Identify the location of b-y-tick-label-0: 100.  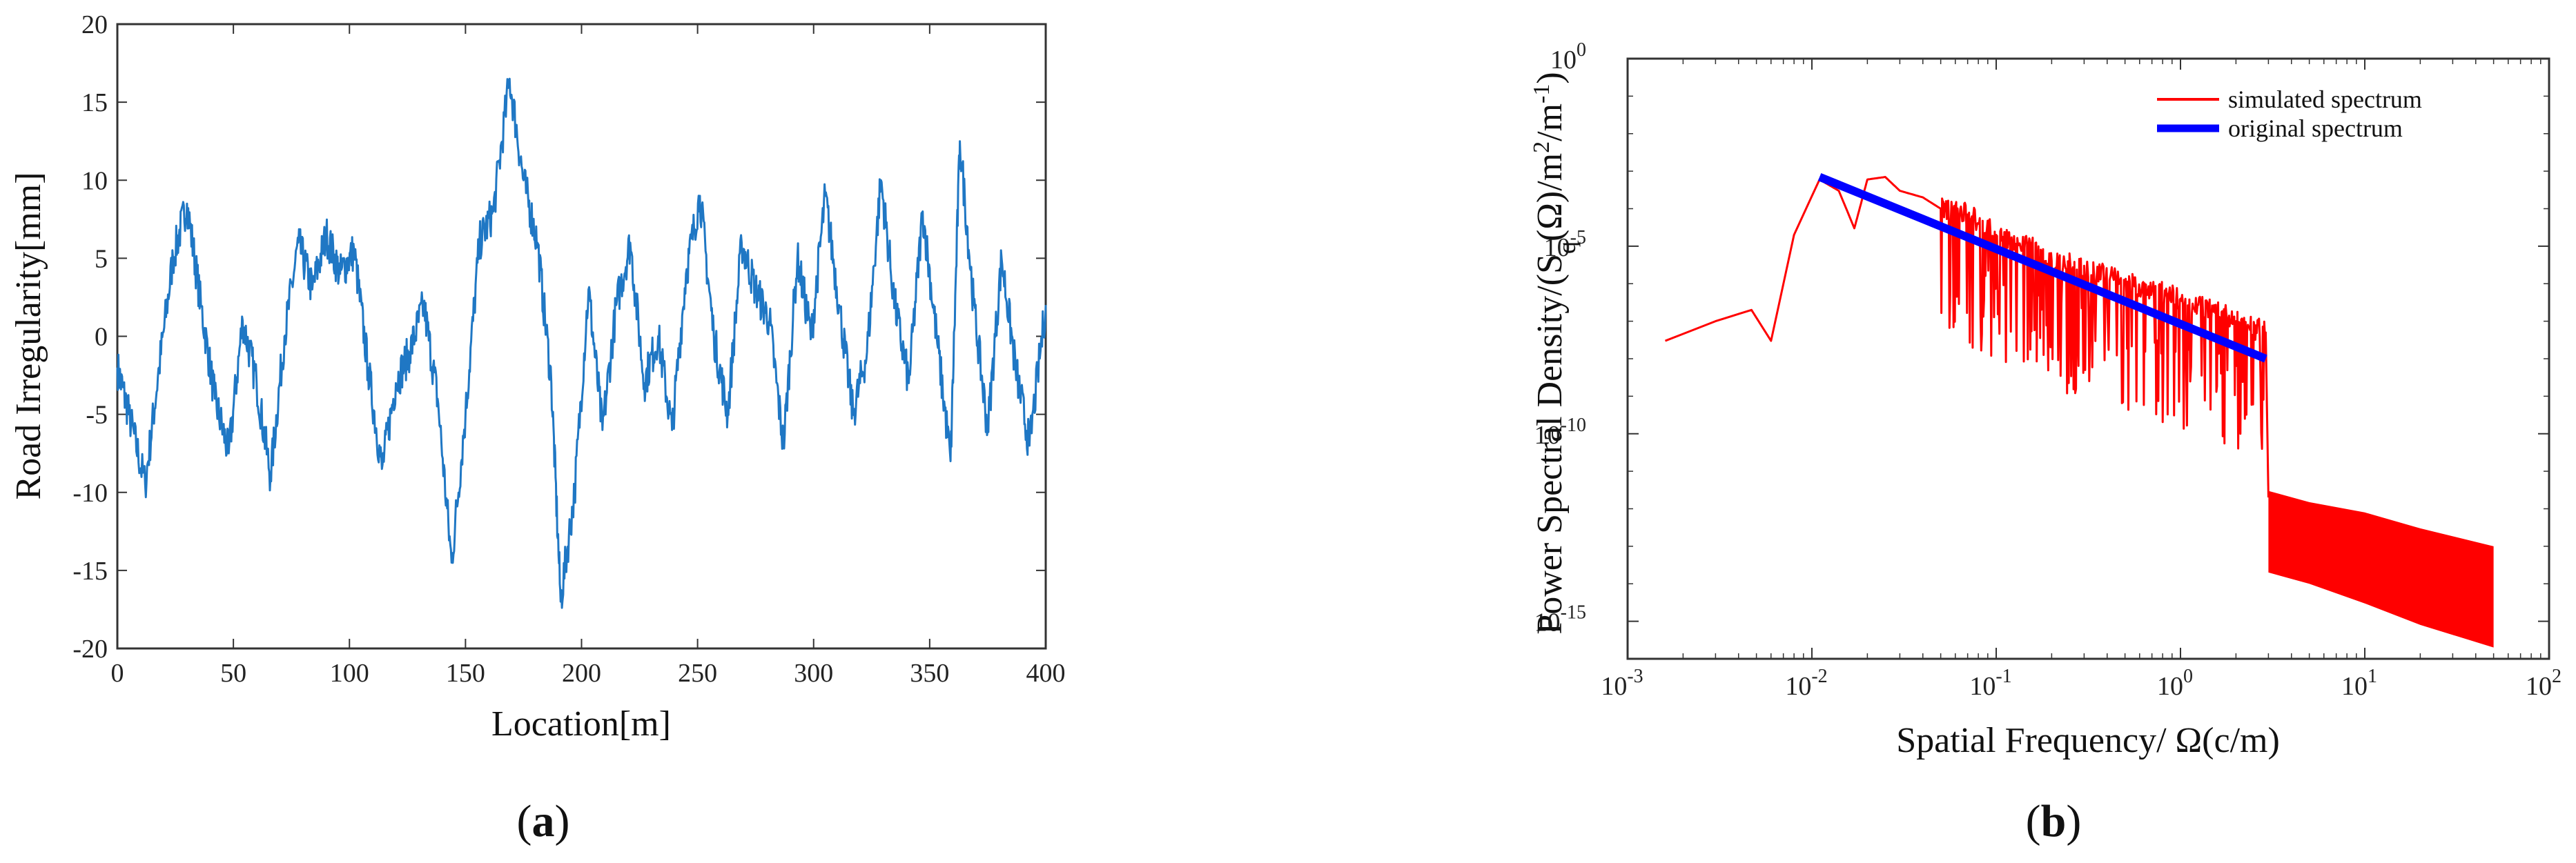
(1568, 57).